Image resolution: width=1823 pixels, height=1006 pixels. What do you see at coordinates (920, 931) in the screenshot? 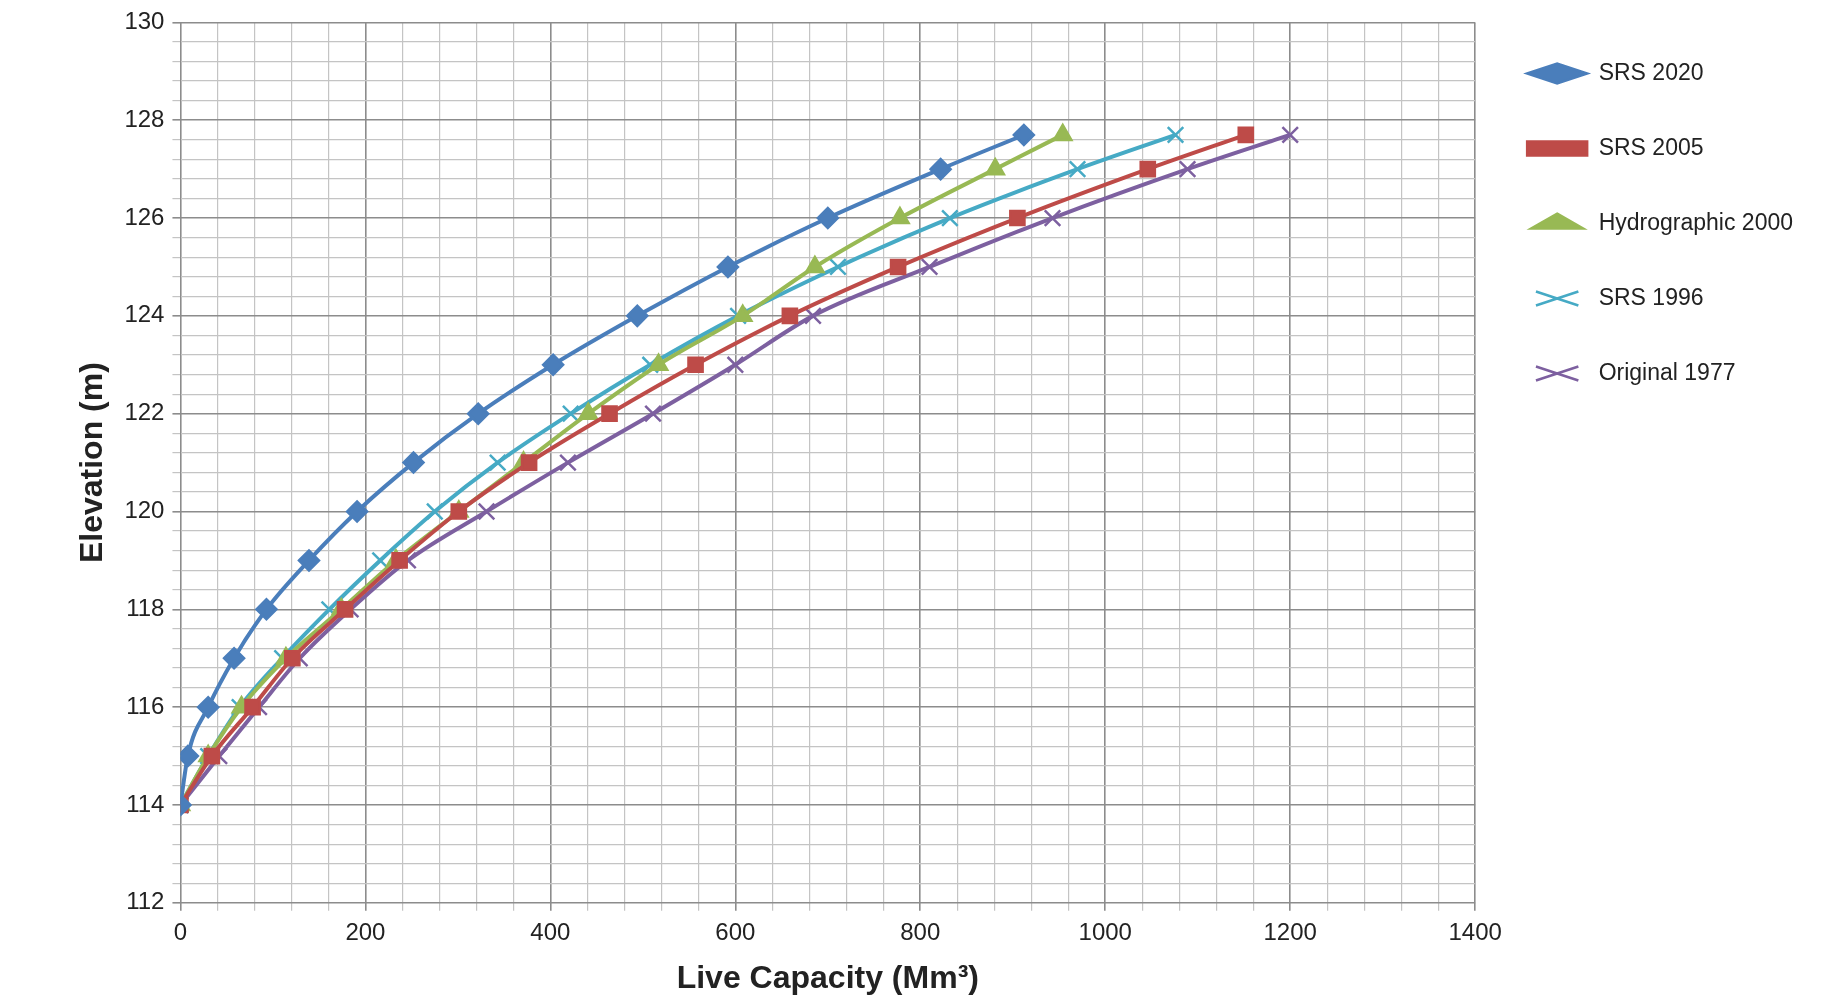
I see `x-tick-label: 800` at bounding box center [920, 931].